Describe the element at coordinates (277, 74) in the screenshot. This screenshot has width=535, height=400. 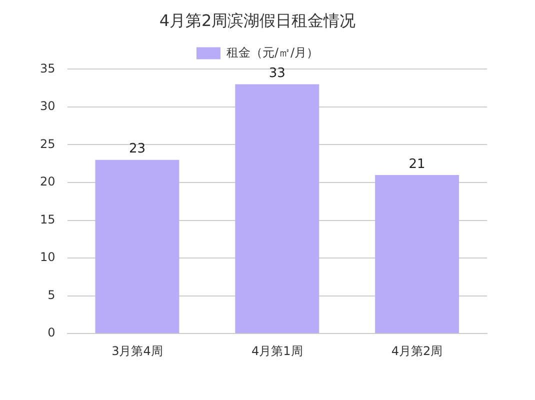
I see `data-label: 33` at that location.